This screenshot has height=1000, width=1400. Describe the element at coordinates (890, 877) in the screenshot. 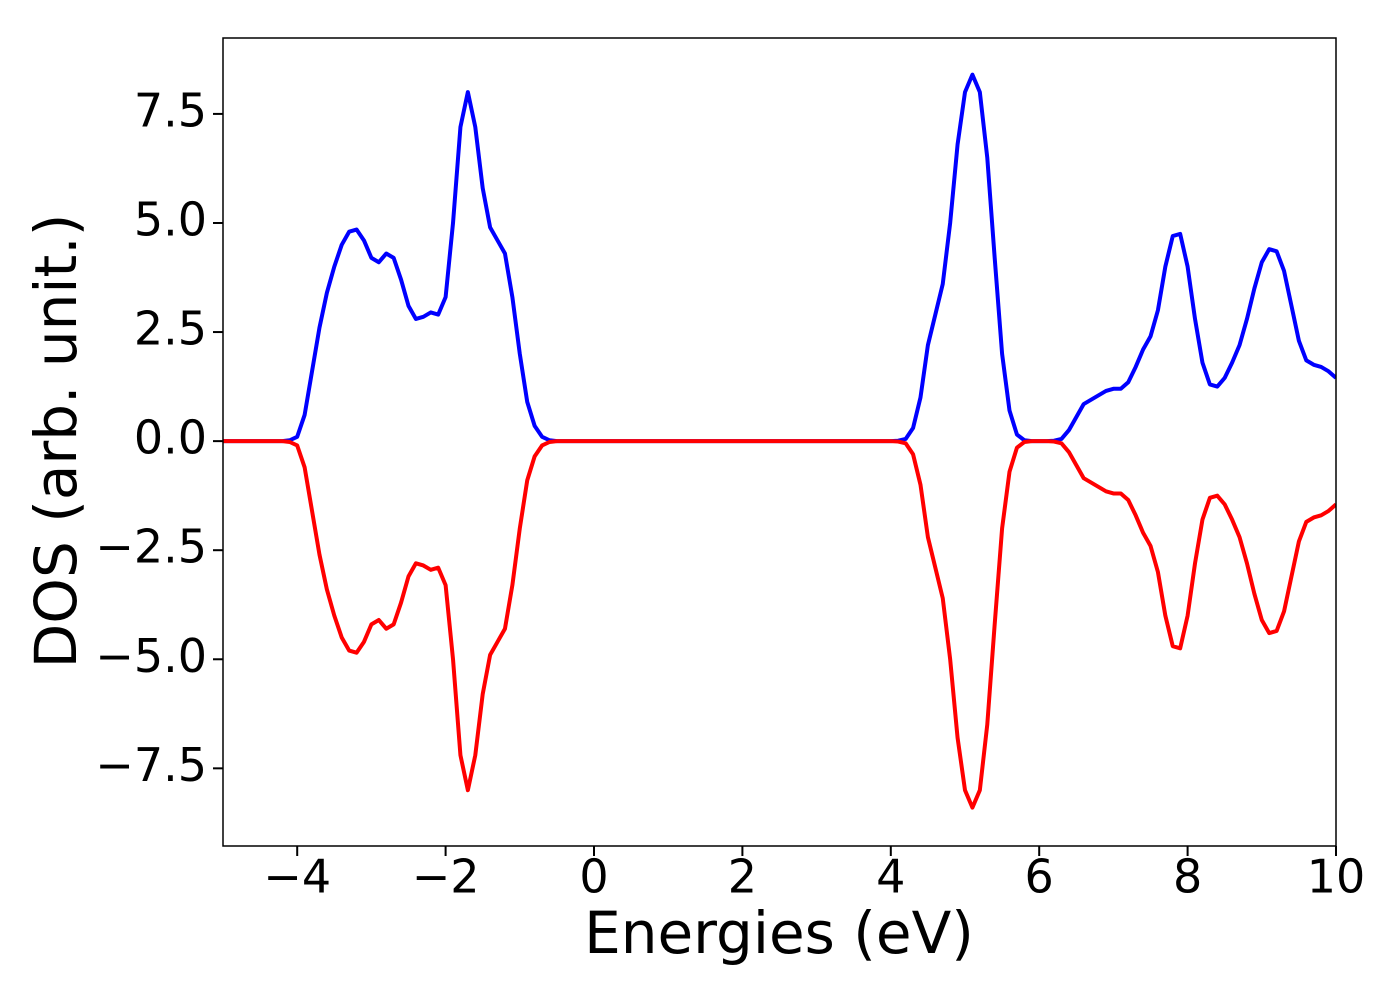

I see `x-tick-label: 4` at that location.